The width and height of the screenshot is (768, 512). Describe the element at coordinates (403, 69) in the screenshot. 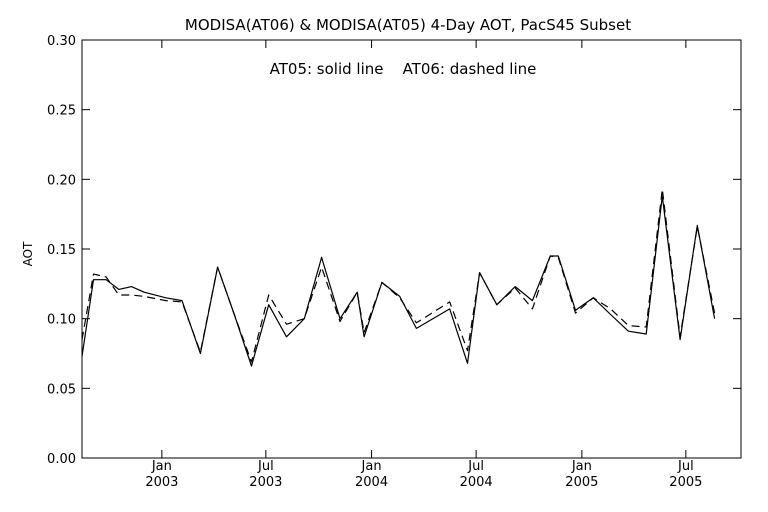

I see `line-style-annotation: AT05: solid line AT06: dashed line` at that location.